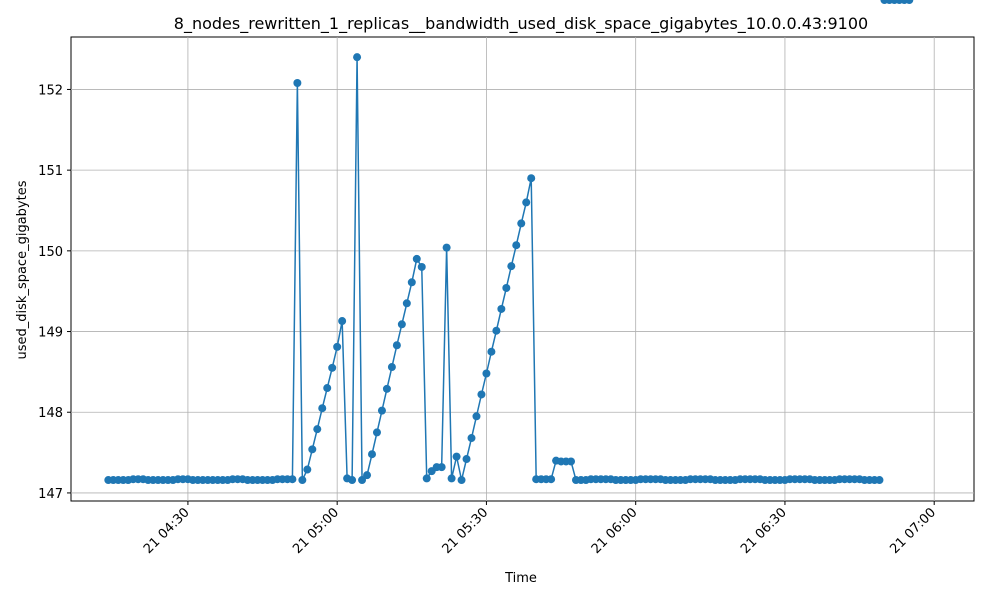  Describe the element at coordinates (54, 292) in the screenshot. I see `y-axis-ticks: 147 148 149 150 151 152` at that location.